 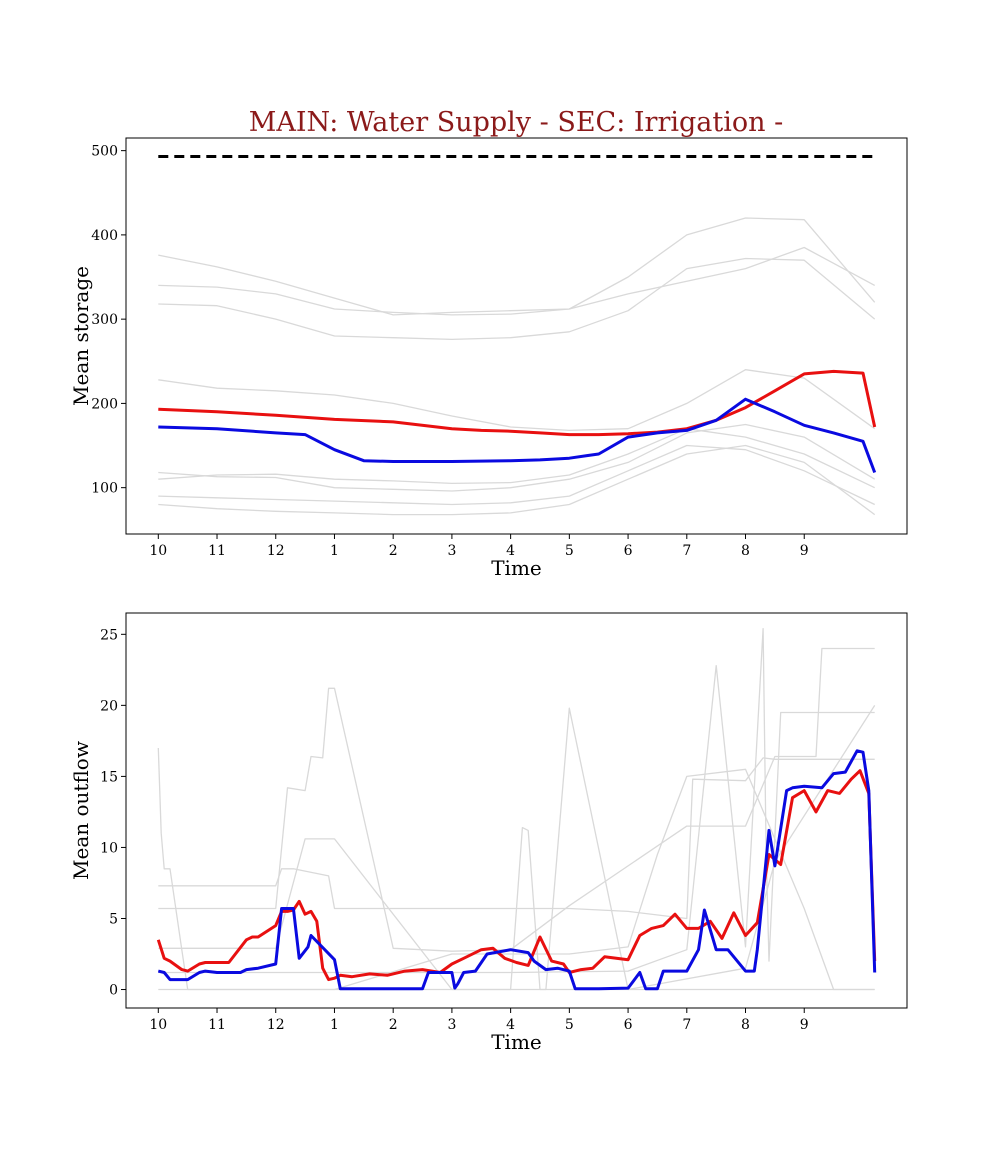 I want to click on y-tick-label: 500, so click(x=104, y=152).